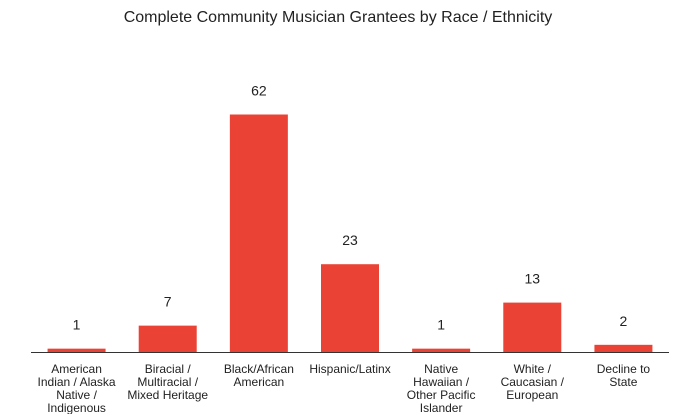  I want to click on x-tick-label: Biracial / Multiracial / Mixed Heritage, so click(167, 382).